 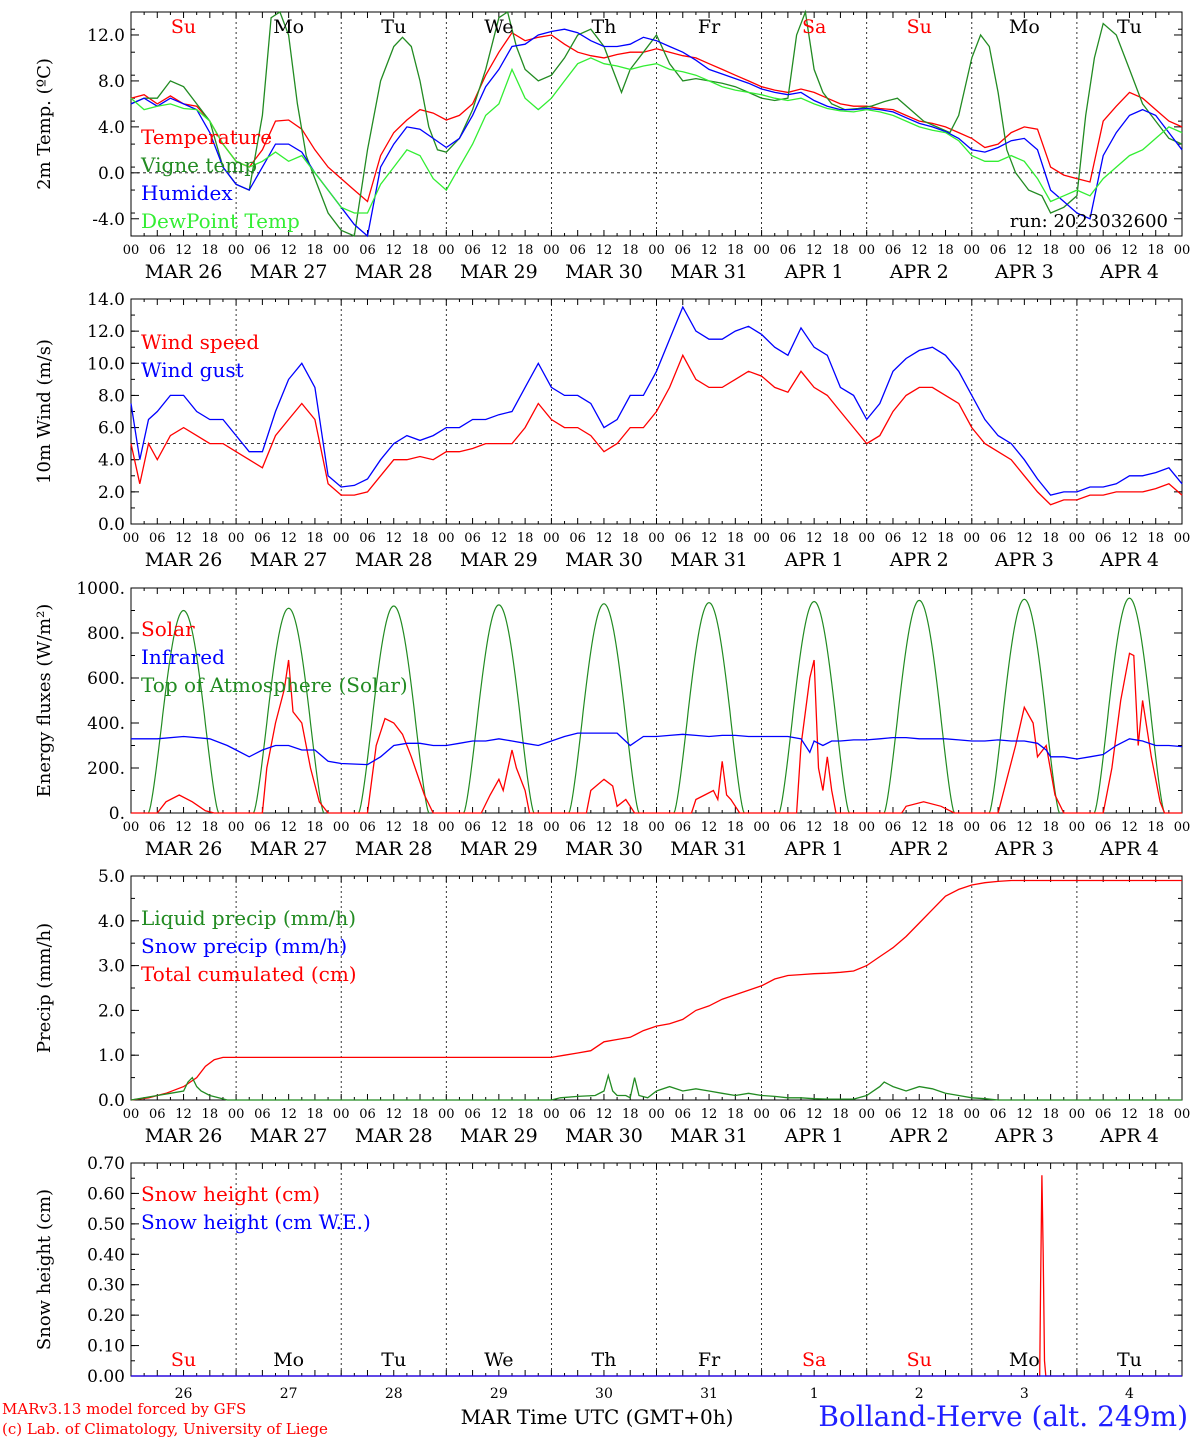 What do you see at coordinates (604, 272) in the screenshot?
I see `temp-date-label: MAR 30` at bounding box center [604, 272].